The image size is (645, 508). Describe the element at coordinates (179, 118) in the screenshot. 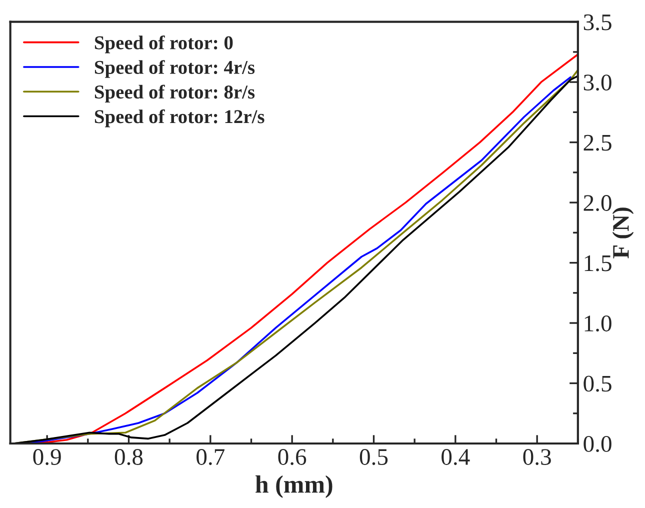

I see `legend-label: Speed of rotor: 12r/s` at that location.